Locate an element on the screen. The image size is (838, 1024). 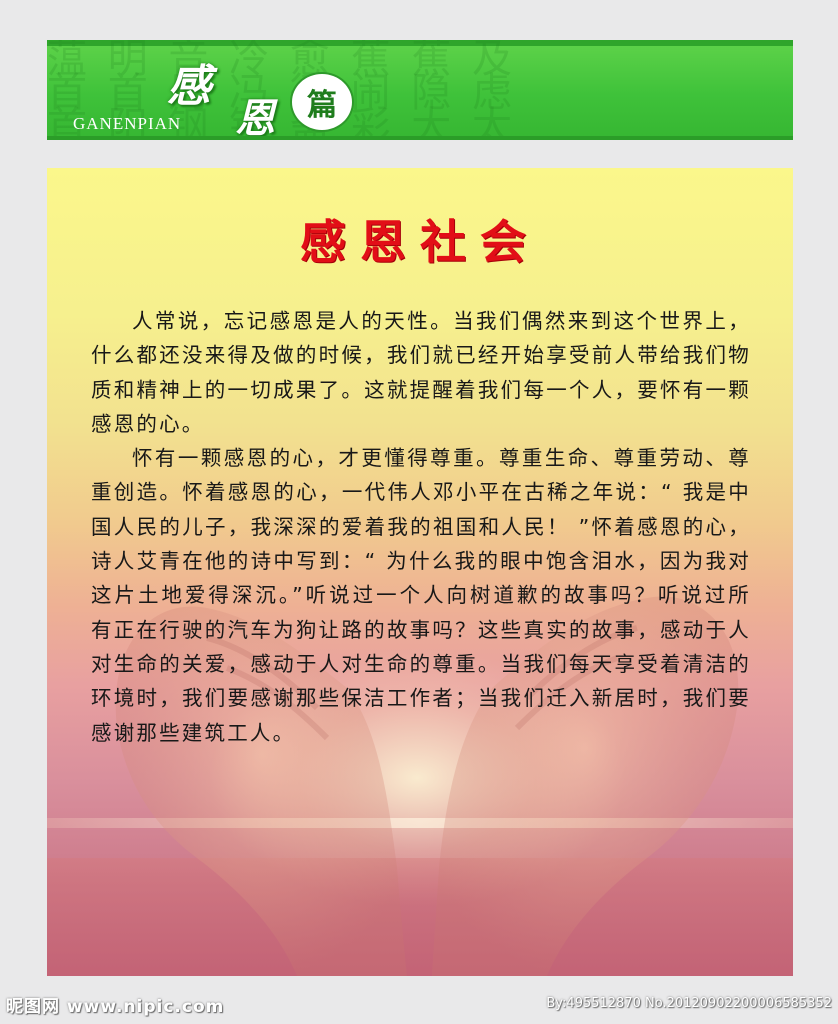
banner-pian-badge: 篇 is located at coordinates (322, 102).